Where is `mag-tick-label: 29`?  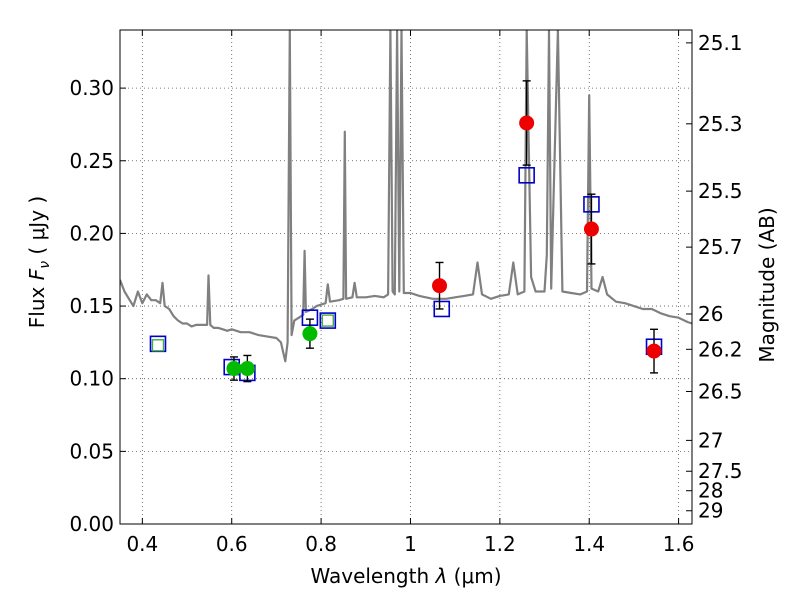 mag-tick-label: 29 is located at coordinates (710, 511).